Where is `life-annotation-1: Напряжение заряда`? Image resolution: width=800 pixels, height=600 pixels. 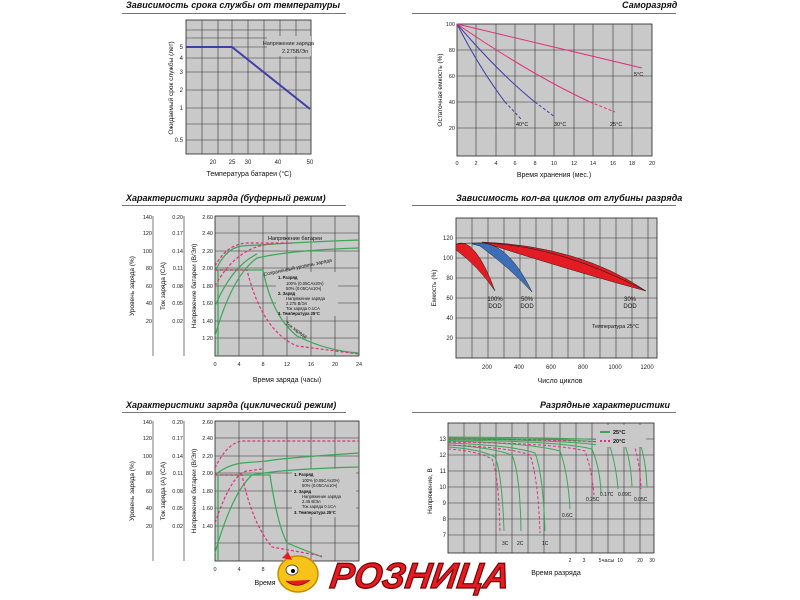 life-annotation-1: Напряжение заряда is located at coordinates (289, 44).